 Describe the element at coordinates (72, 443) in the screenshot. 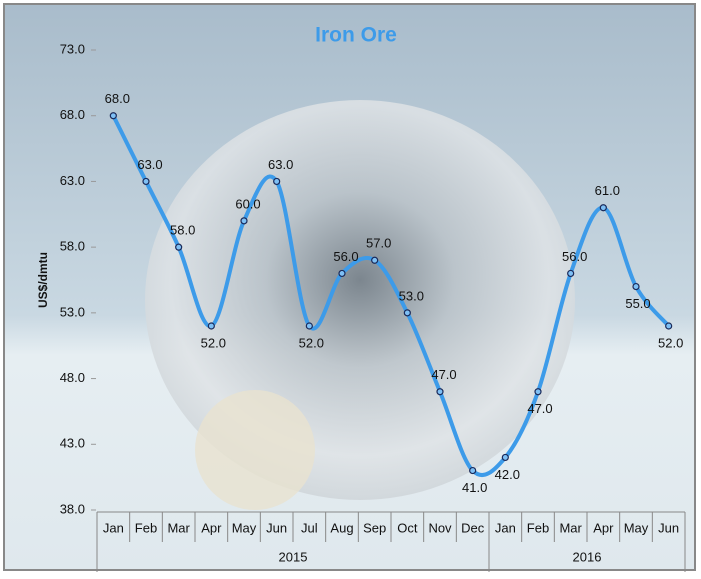

I see `y-tick-label: 43.0` at that location.